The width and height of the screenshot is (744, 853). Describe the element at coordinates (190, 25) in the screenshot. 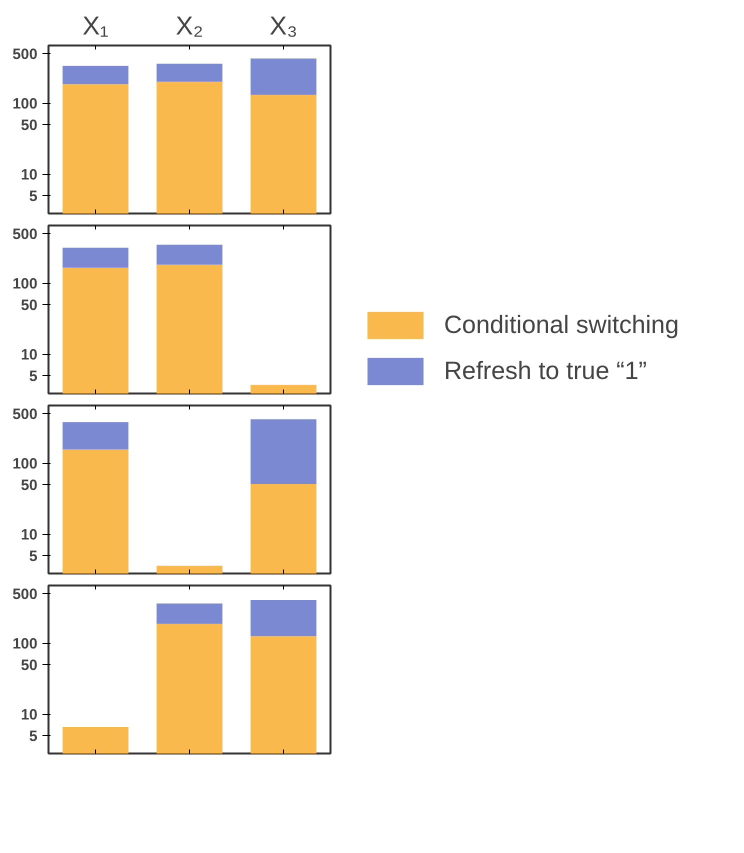

I see `x-tick-label: X₂` at that location.